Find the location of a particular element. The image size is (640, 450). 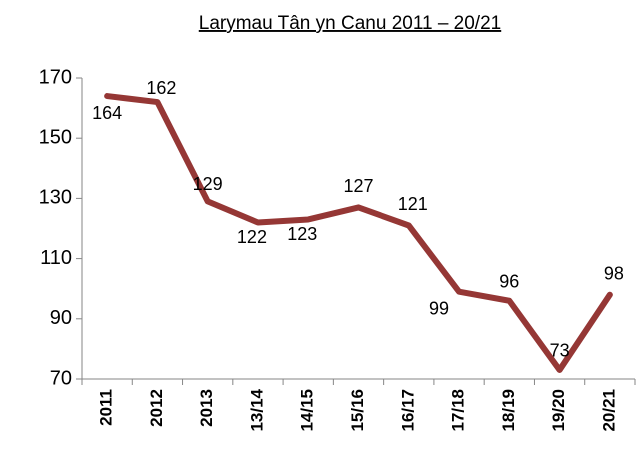

data-label: 121 is located at coordinates (413, 204).